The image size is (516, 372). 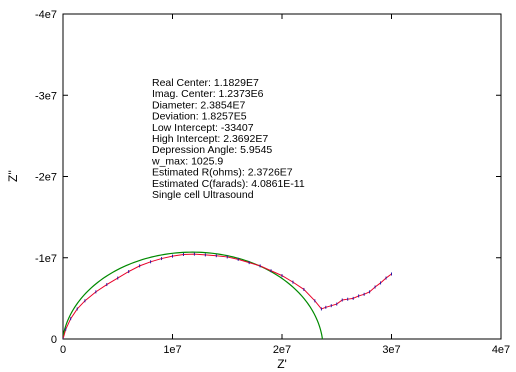 I want to click on x-tick-labels: 0 1e7 2e7 3e7 4e7, so click(x=285, y=350).